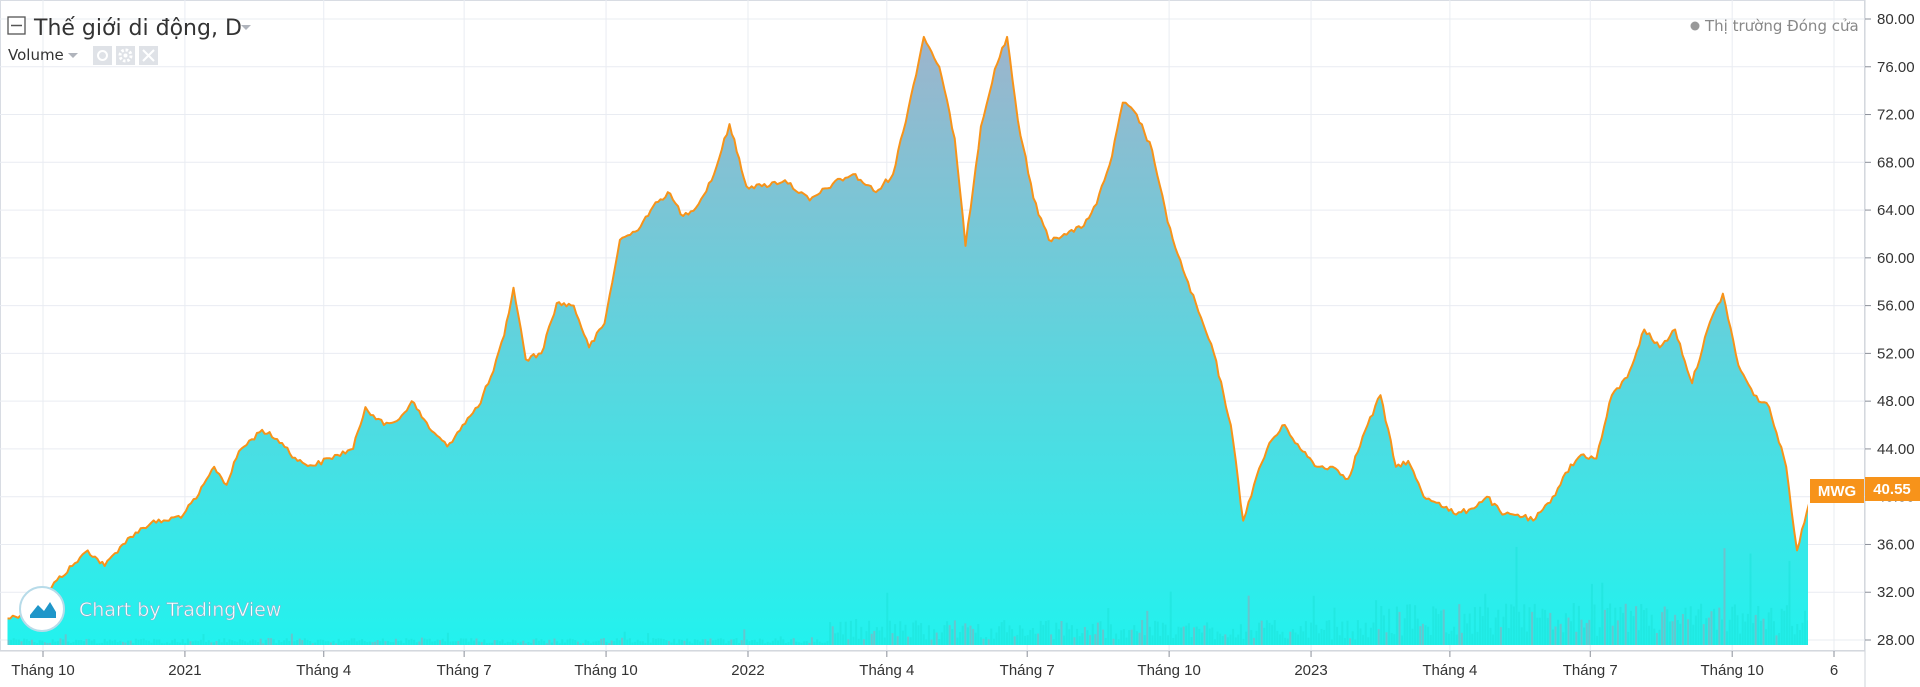  I want to click on close-icon, so click(148, 55).